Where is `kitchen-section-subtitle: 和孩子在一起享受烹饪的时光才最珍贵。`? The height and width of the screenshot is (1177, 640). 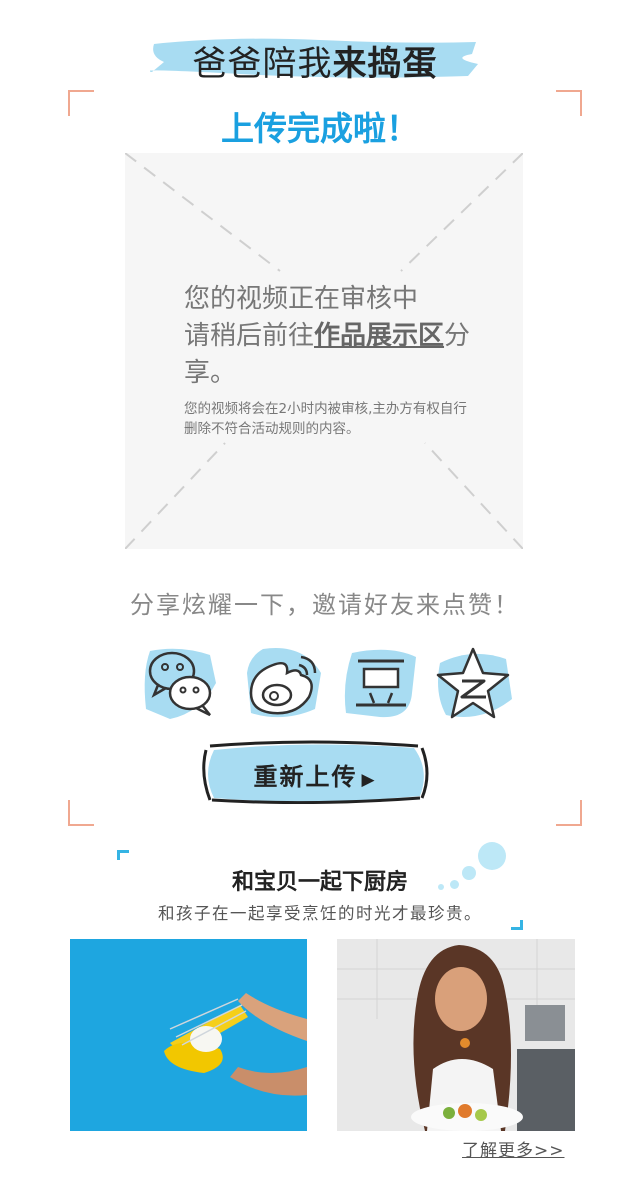 kitchen-section-subtitle: 和孩子在一起享受烹饪的时光才最珍贵。 is located at coordinates (320, 913).